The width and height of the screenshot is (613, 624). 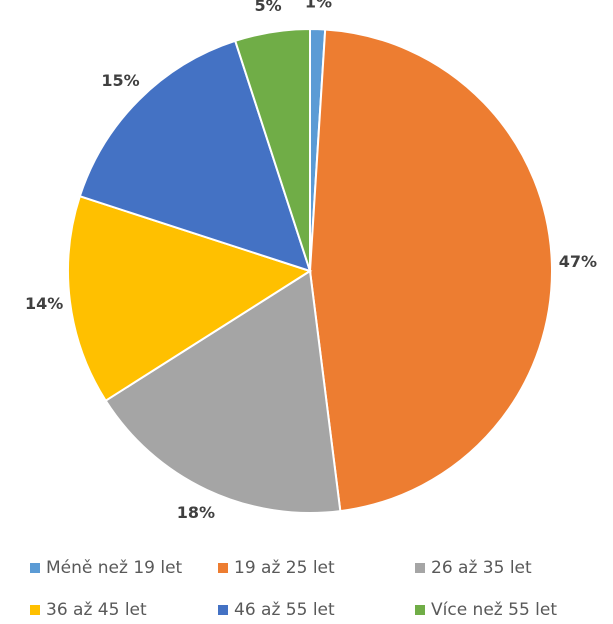 I want to click on data-label: 15%, so click(x=120, y=80).